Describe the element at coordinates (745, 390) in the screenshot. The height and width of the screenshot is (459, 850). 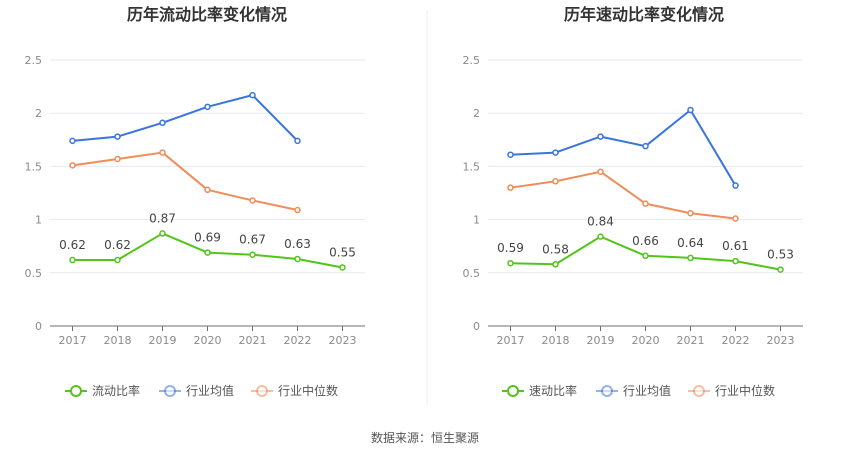
I see `legend-label: 行业中位数` at that location.